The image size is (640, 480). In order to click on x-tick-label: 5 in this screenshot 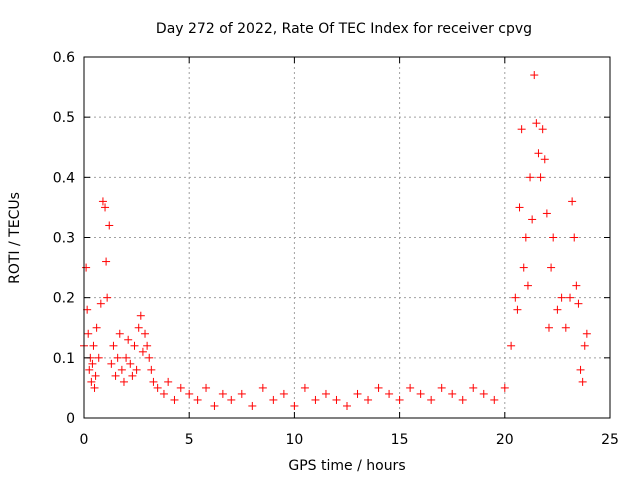, I will do `click(189, 440)`.